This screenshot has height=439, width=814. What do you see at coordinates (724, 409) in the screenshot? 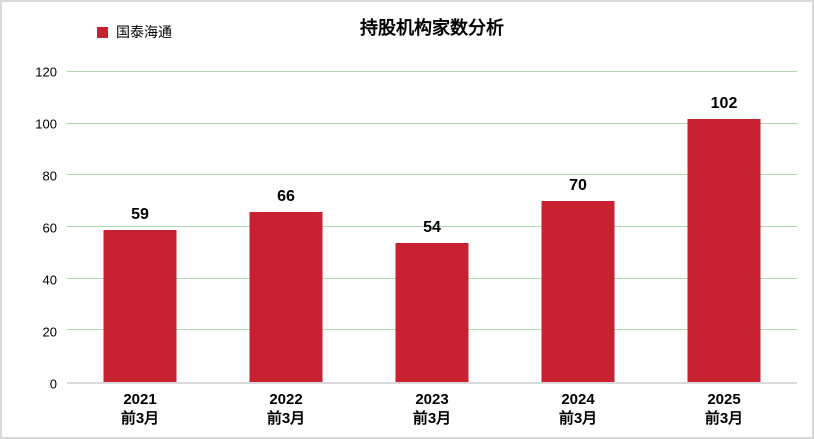
I see `x-axis-label-2025: 2025 前3月` at bounding box center [724, 409].